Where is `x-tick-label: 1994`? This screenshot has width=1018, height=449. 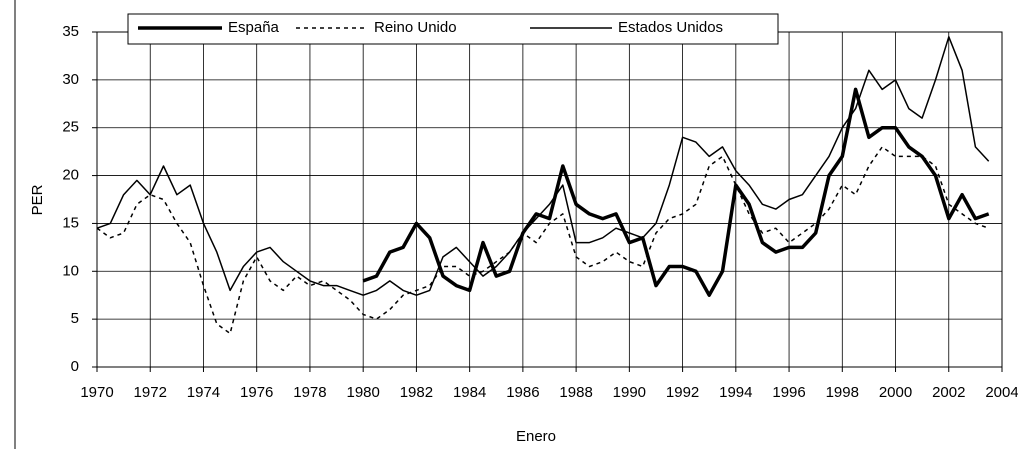 x-tick-label: 1994 is located at coordinates (735, 392).